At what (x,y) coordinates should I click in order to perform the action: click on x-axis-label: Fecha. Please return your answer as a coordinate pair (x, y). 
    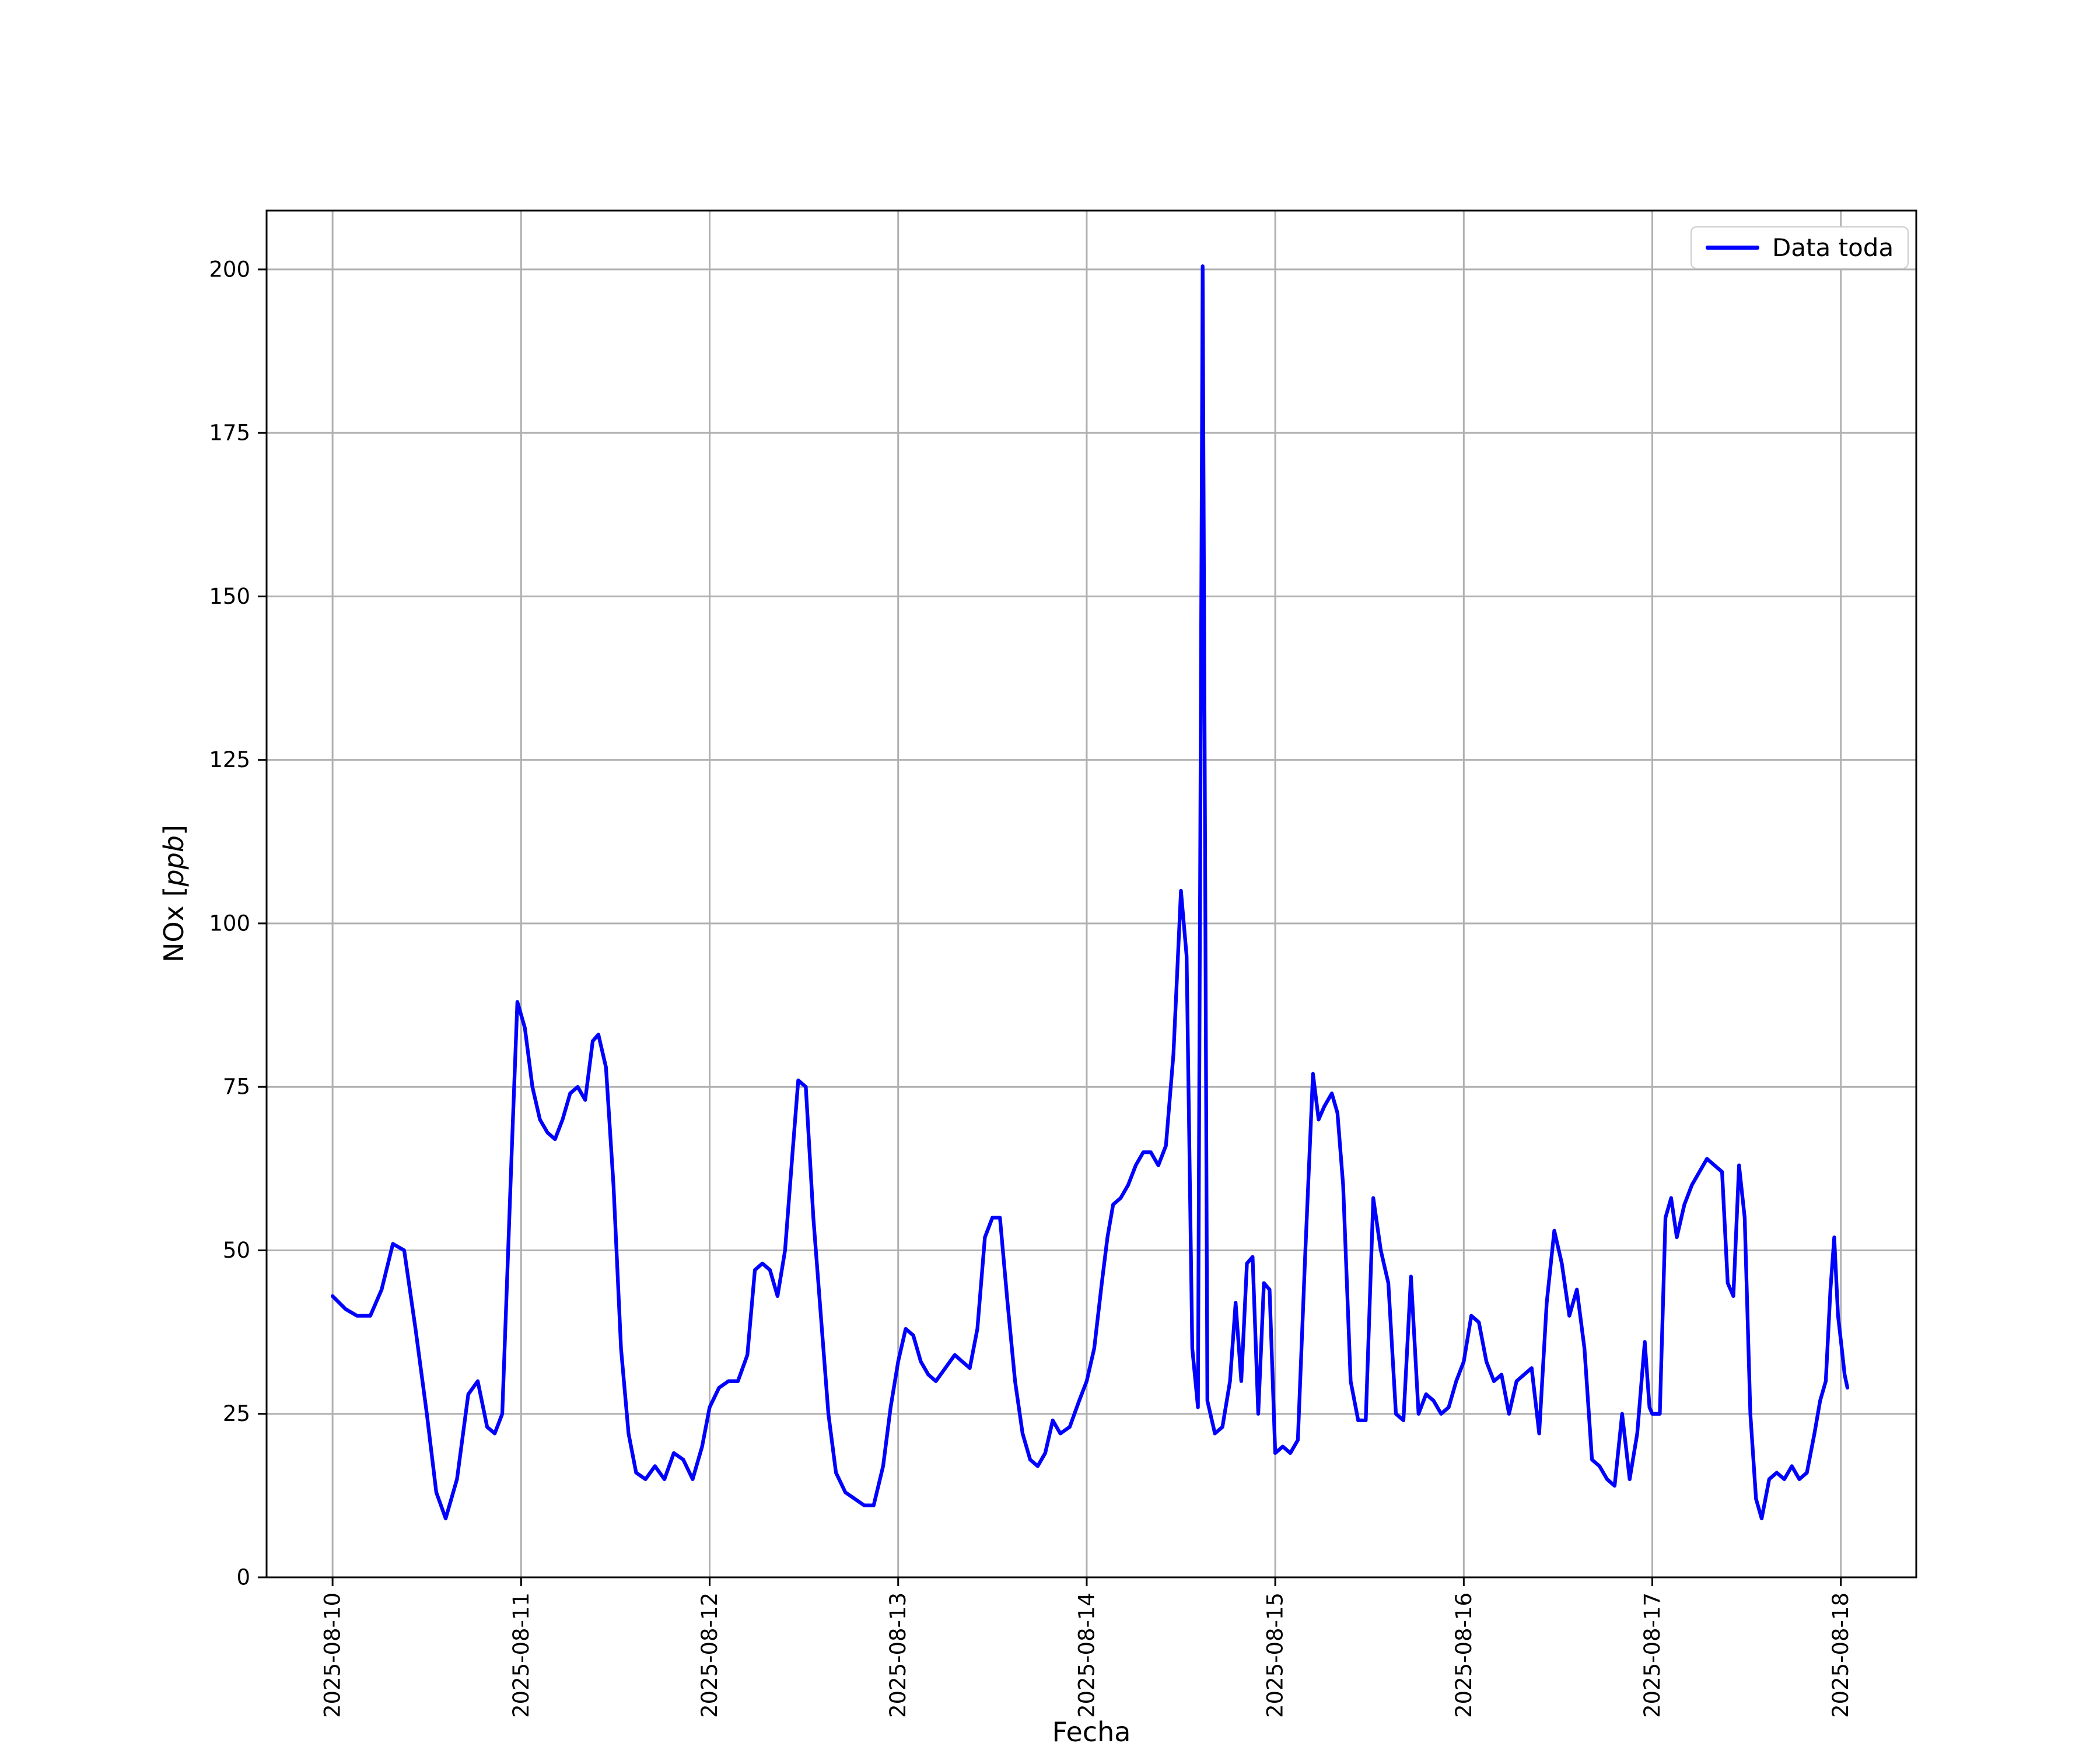
    Looking at the image, I should click on (1091, 1732).